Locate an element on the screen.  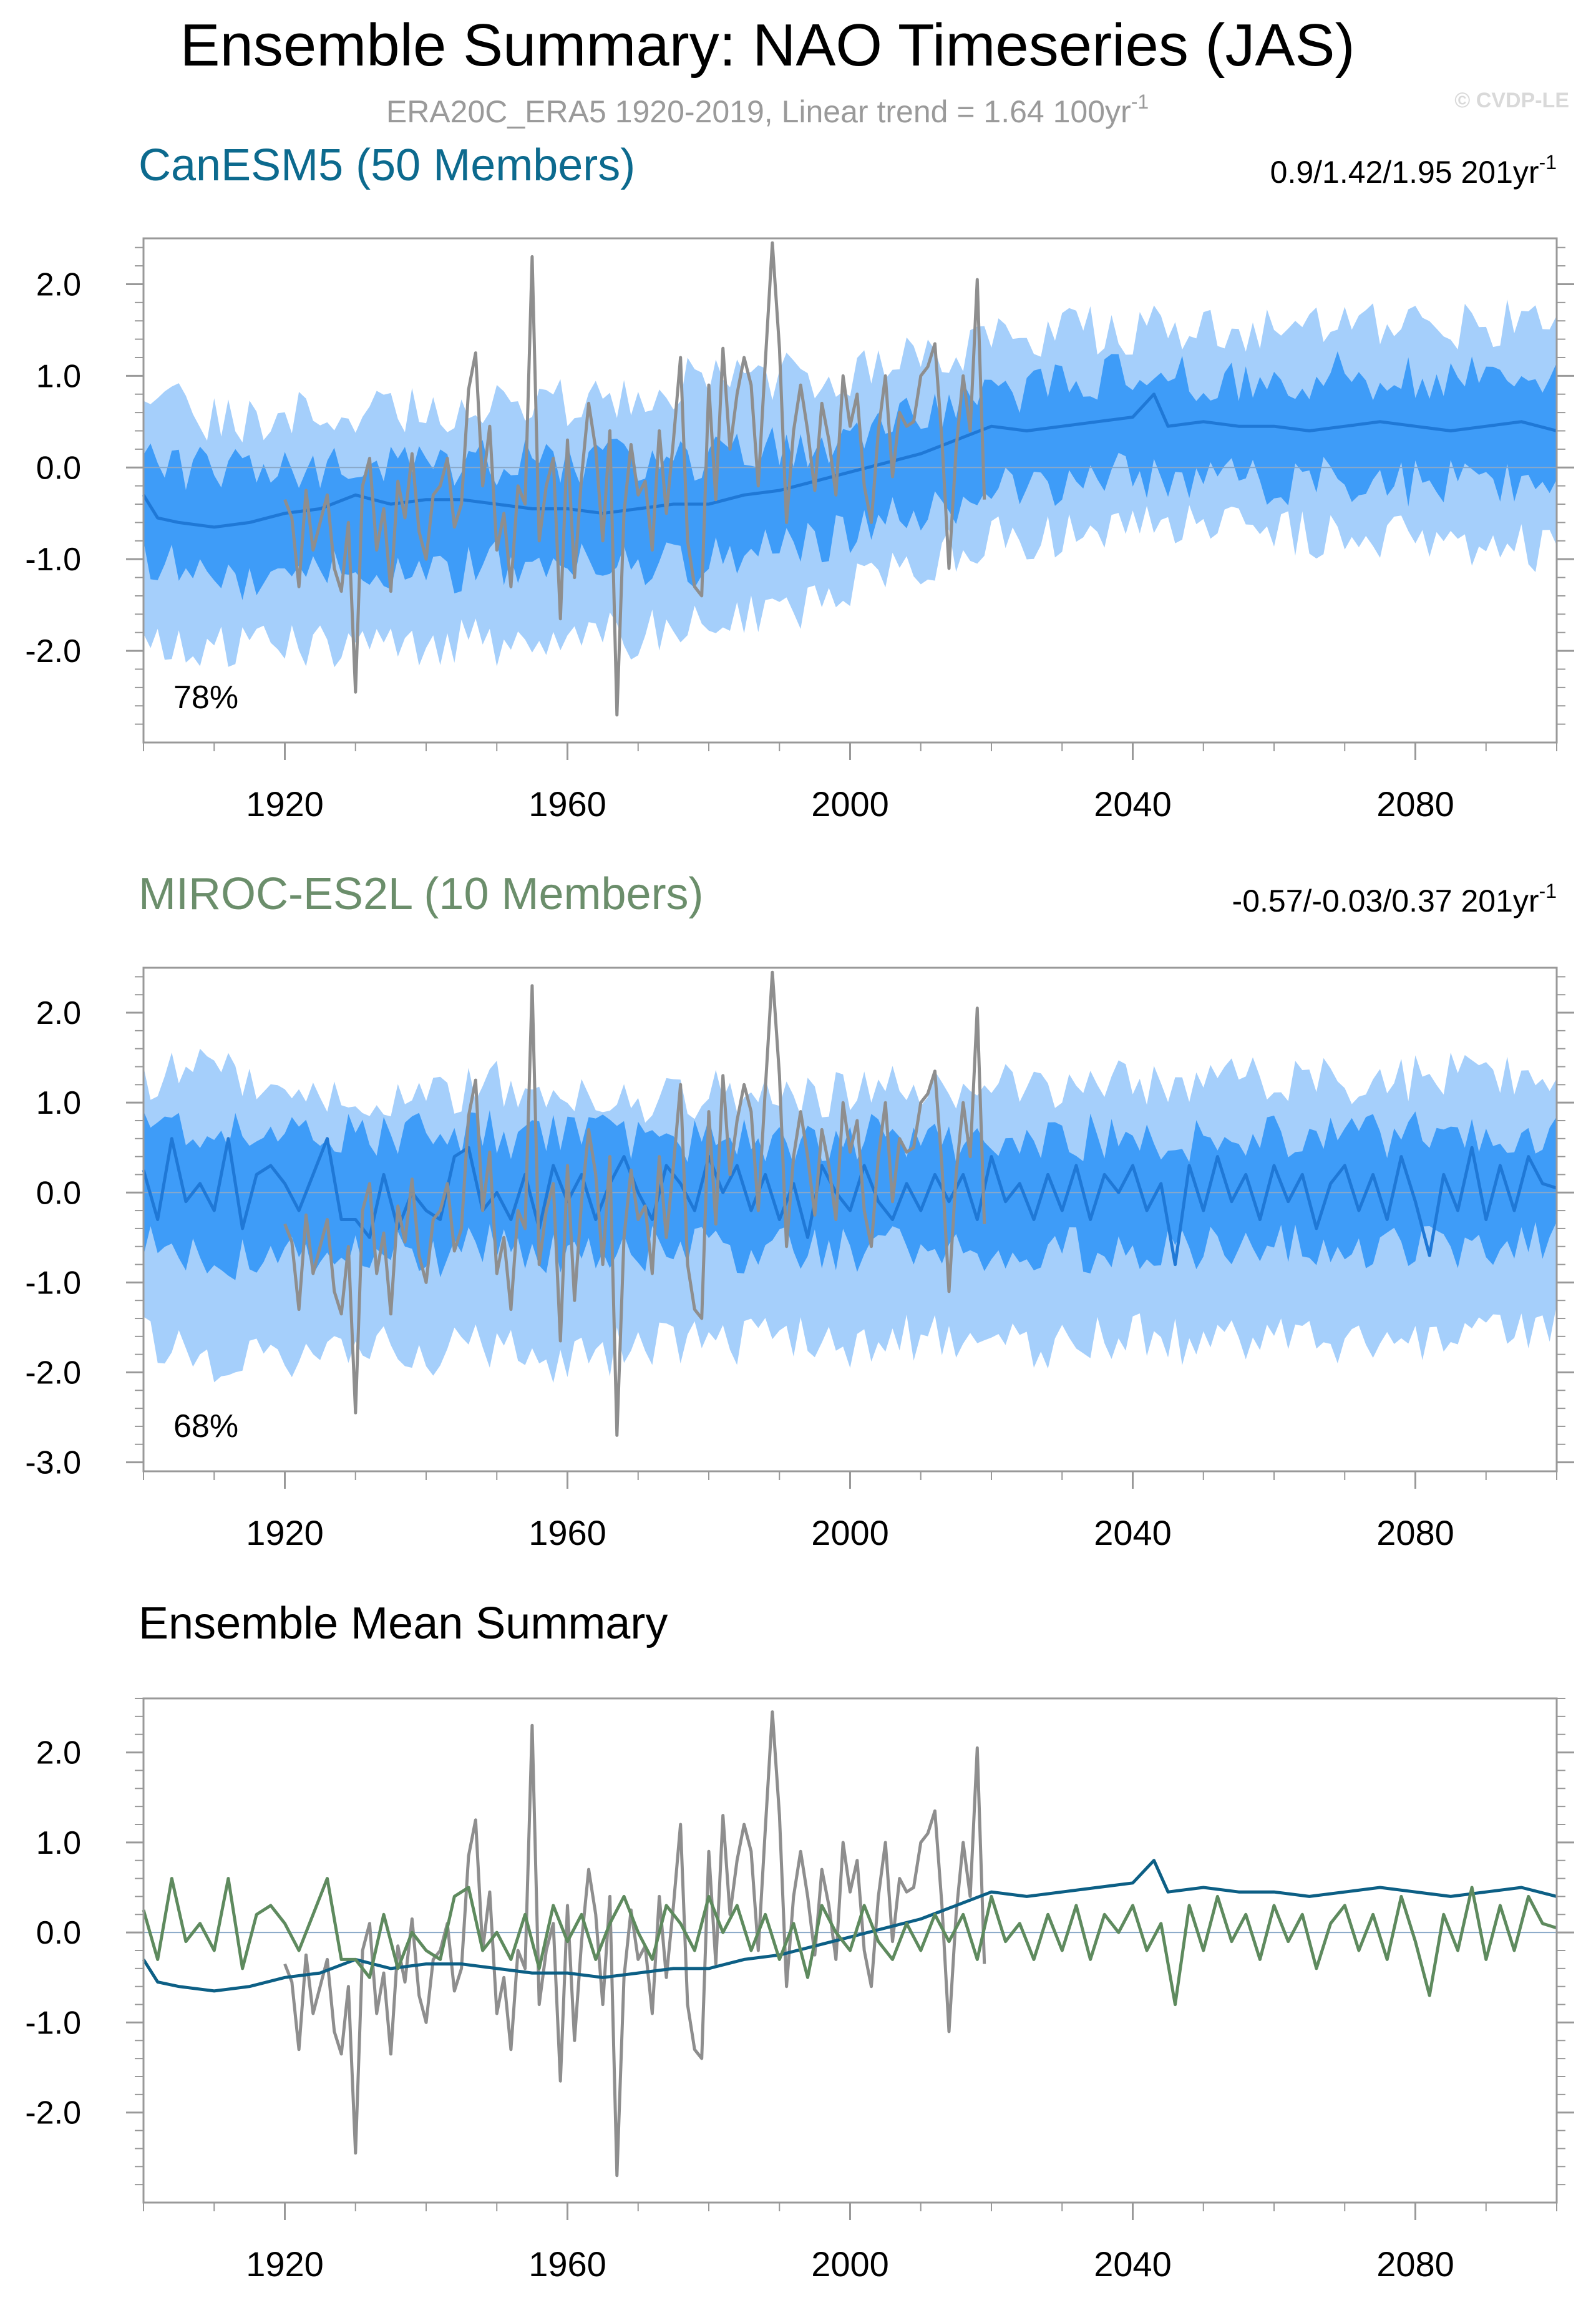
y-tick-label: -3.0 is located at coordinates (53, 1463).